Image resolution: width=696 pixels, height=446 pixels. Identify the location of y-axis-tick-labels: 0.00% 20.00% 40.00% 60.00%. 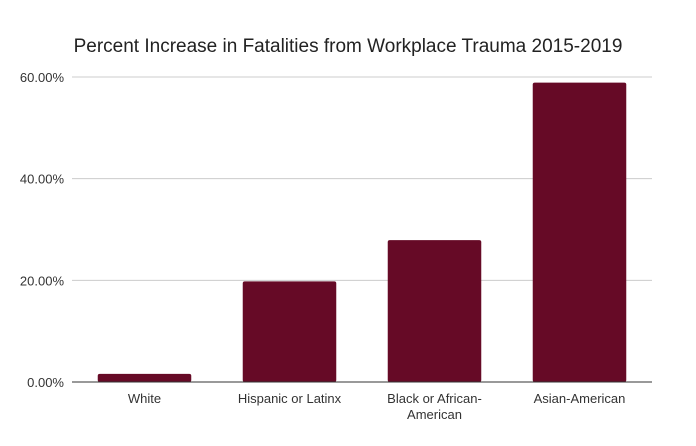
(42, 230).